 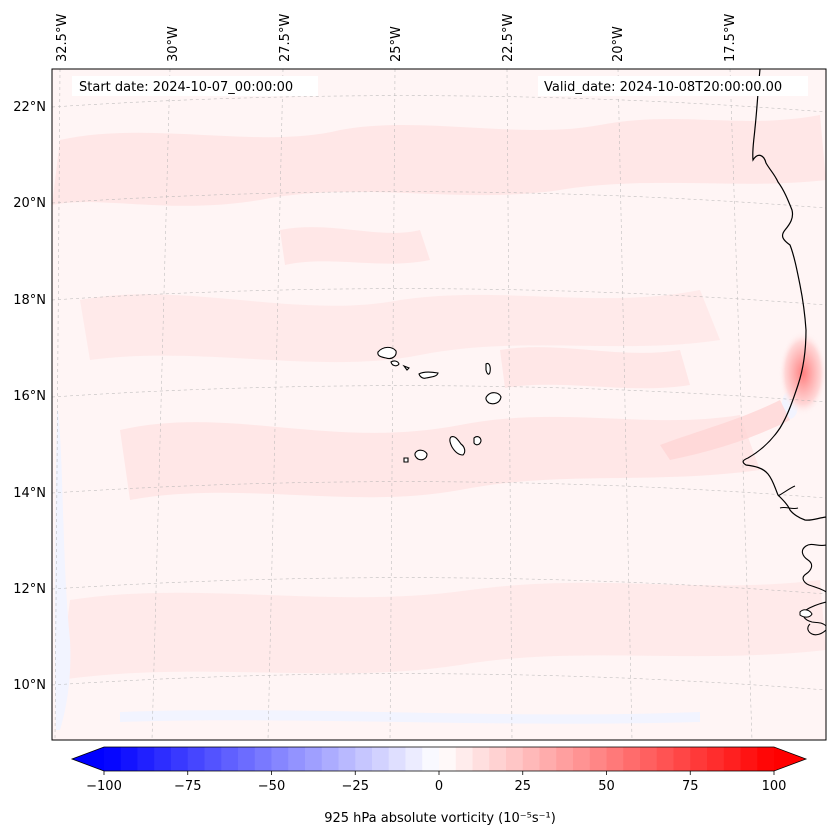 I want to click on island-santa-luzia, so click(x=406, y=367).